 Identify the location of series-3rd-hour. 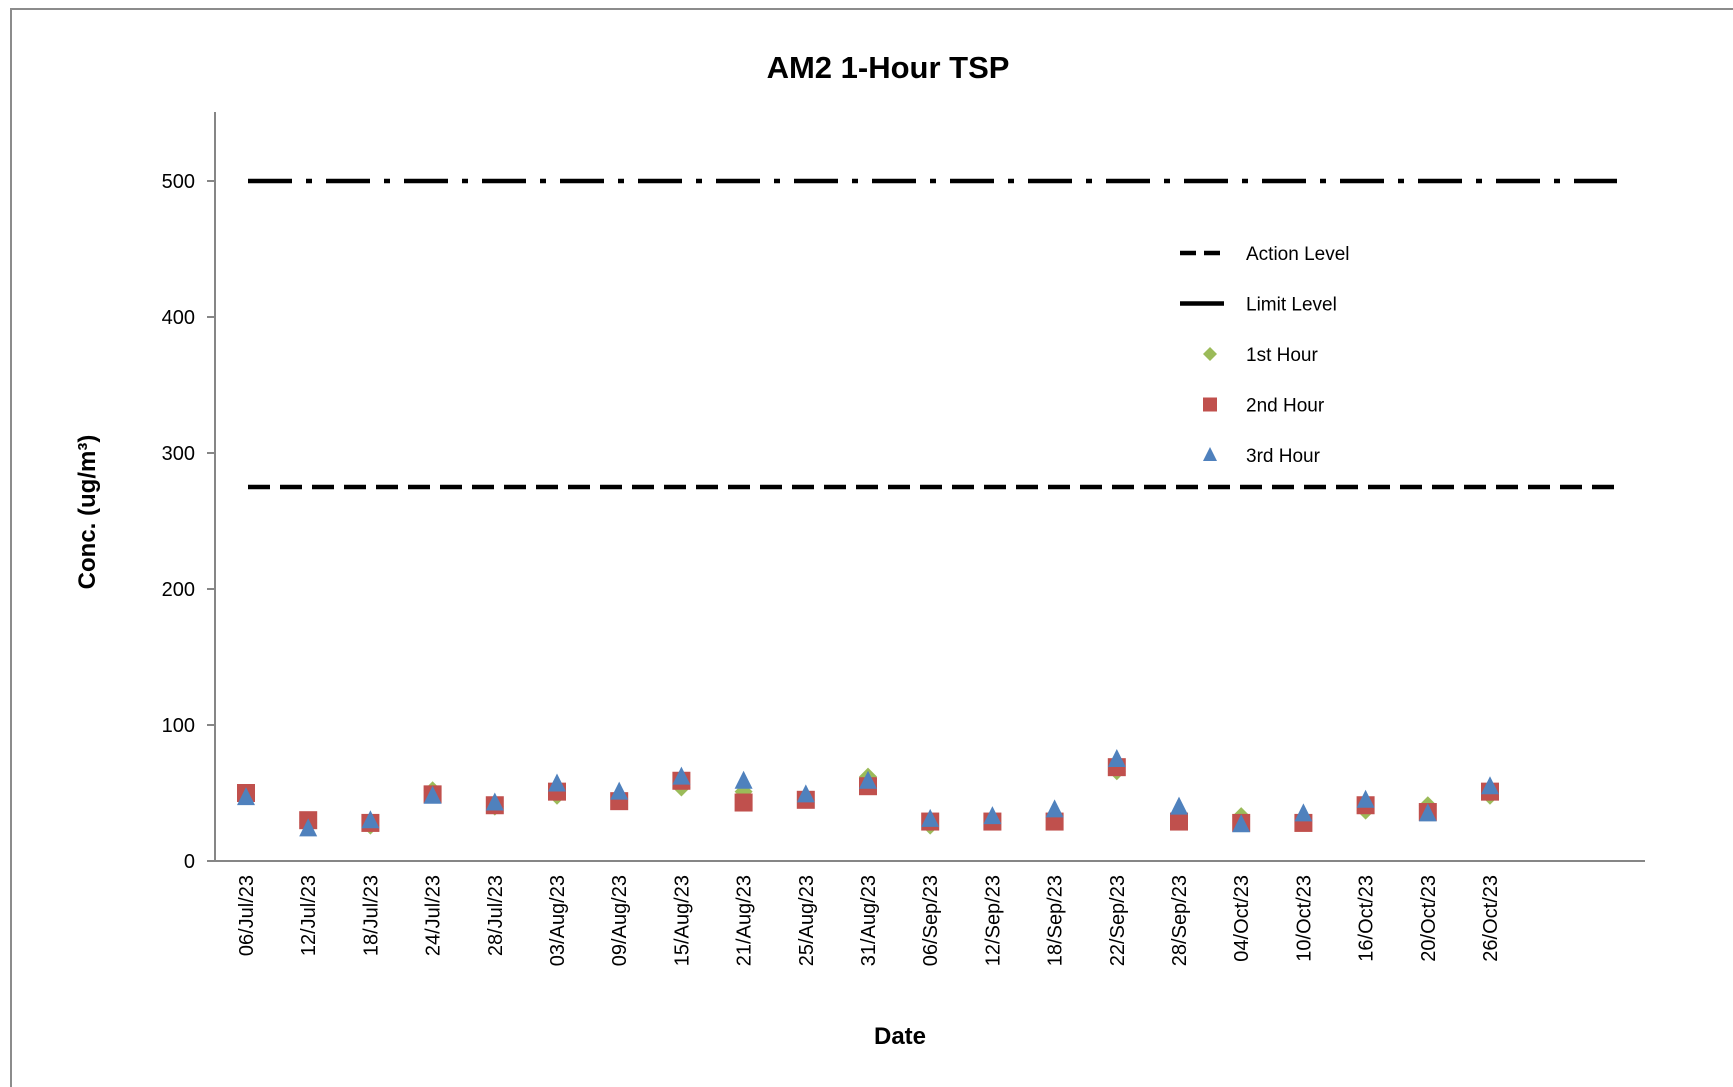
(868, 793).